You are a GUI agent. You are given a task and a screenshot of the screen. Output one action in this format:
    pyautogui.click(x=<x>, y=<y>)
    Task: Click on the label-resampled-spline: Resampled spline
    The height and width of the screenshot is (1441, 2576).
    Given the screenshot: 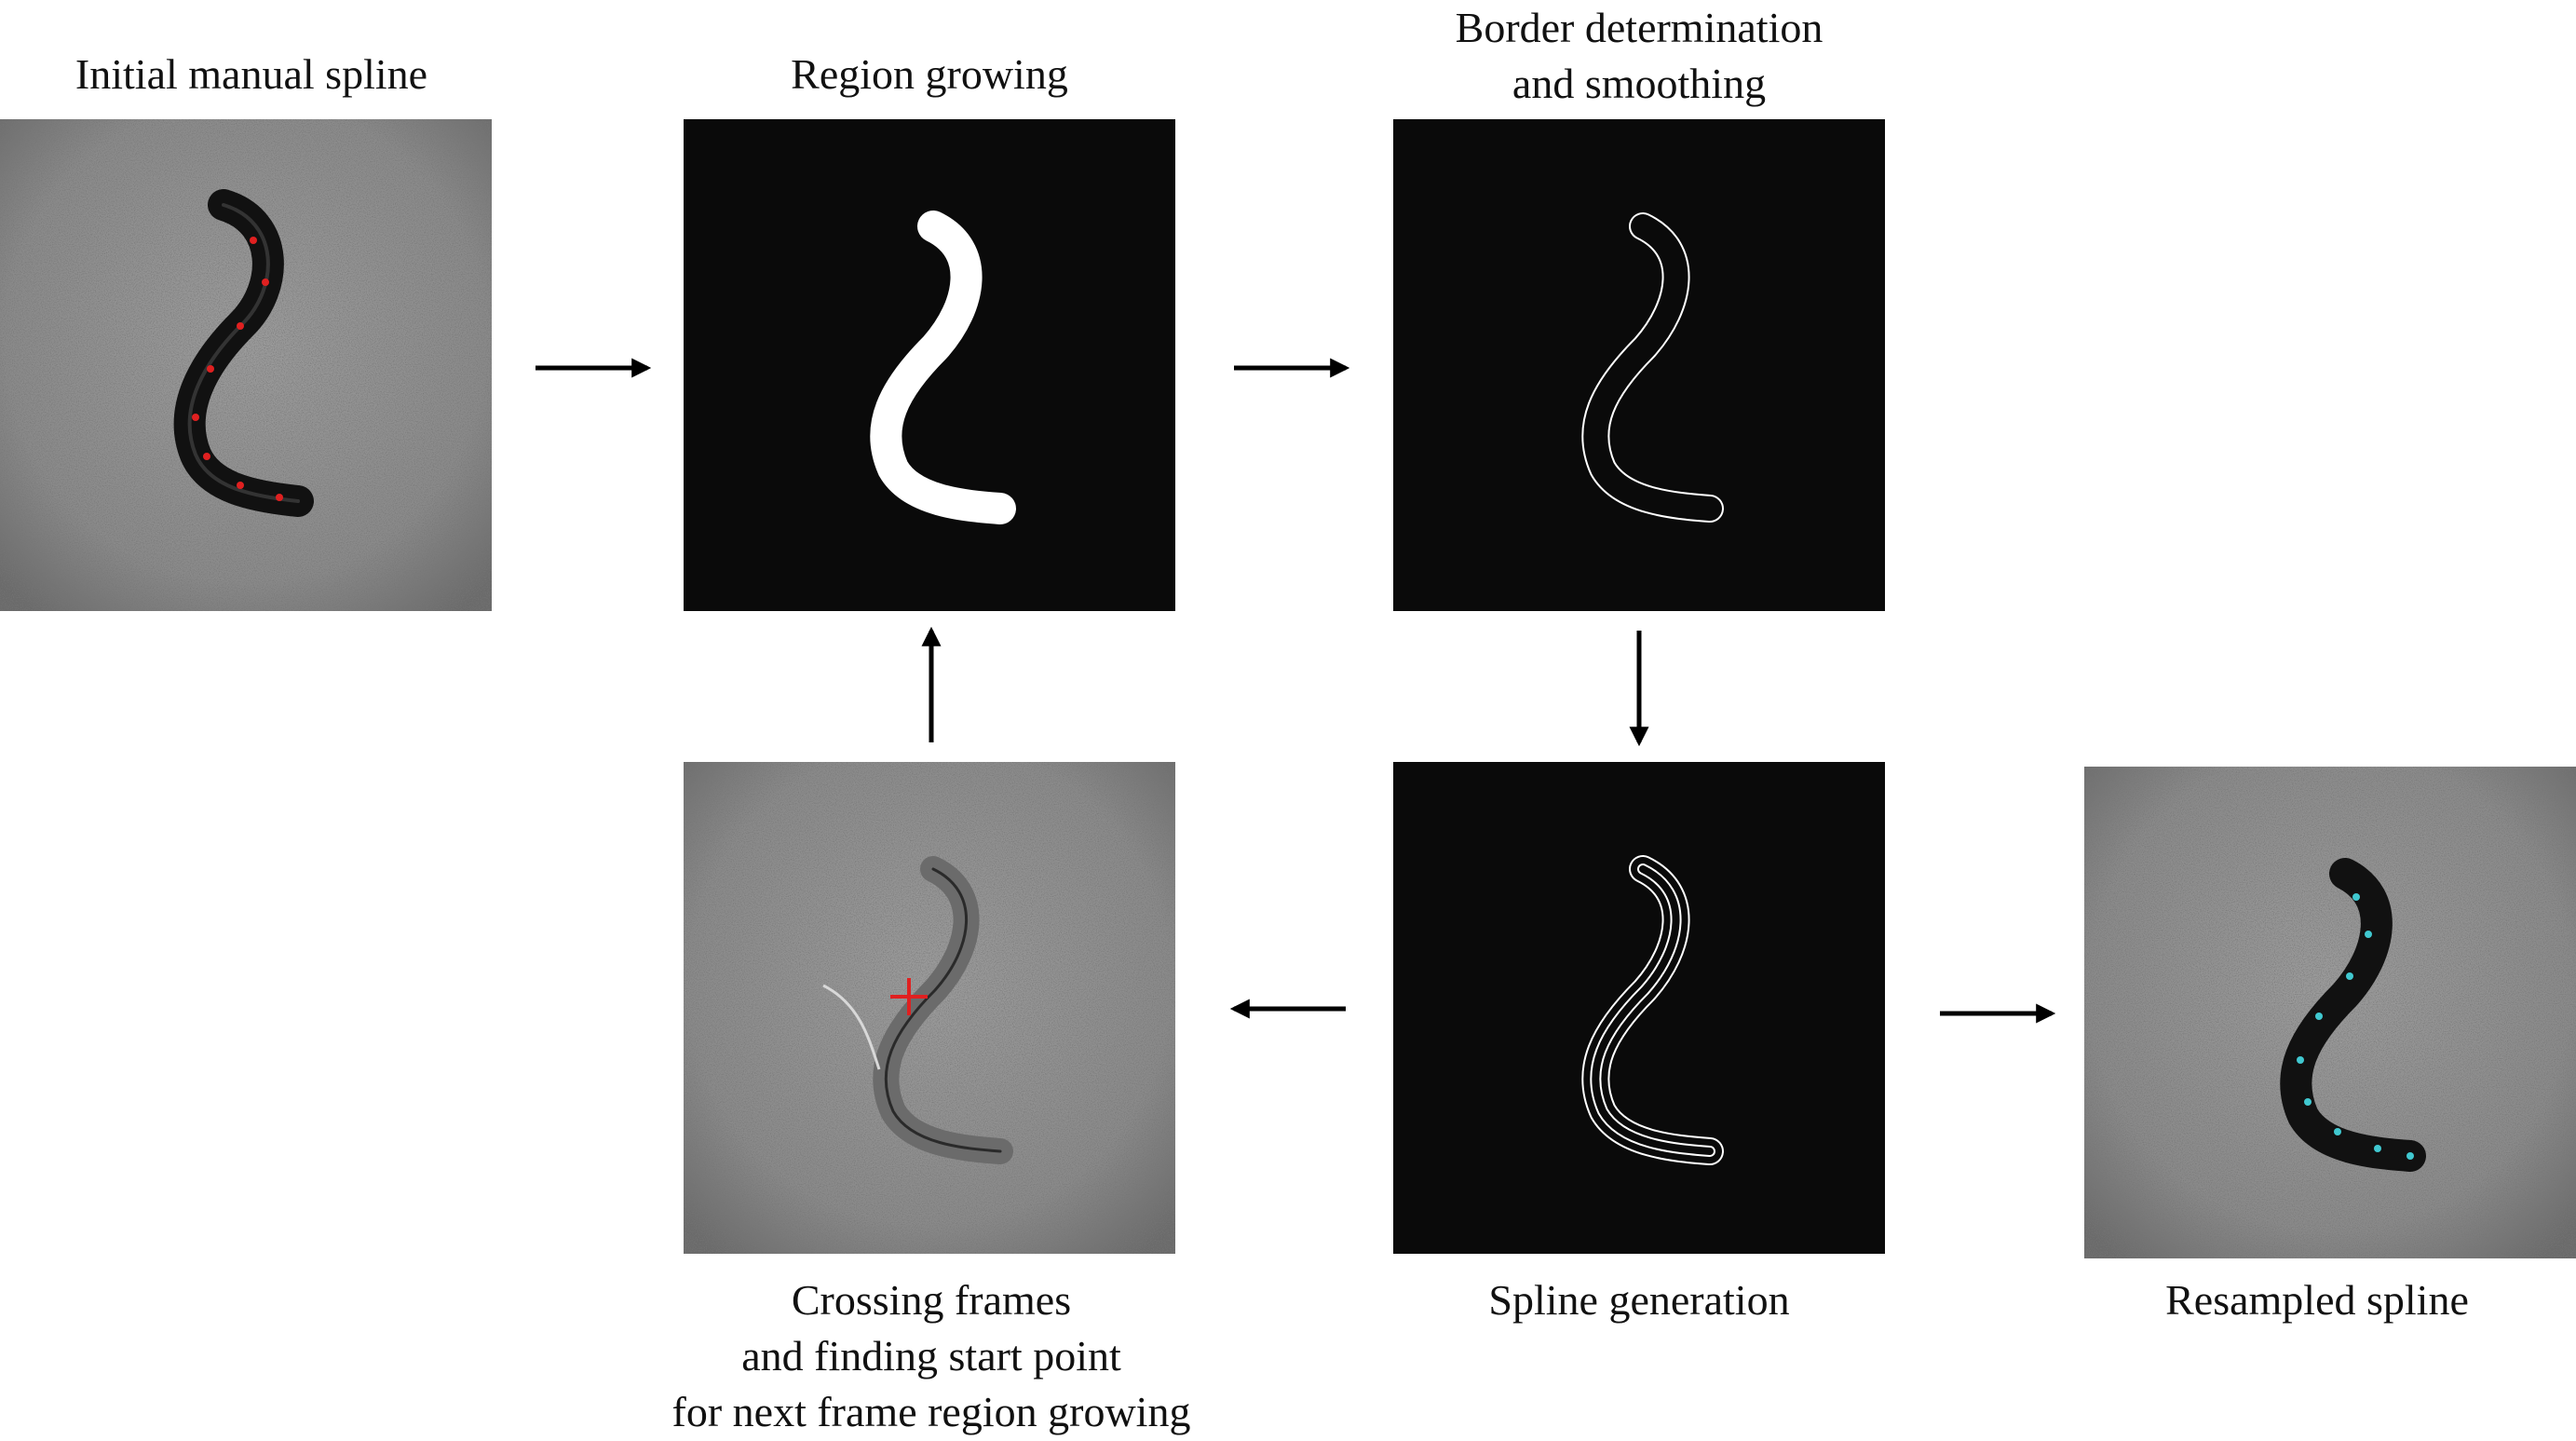 What is the action you would take?
    pyautogui.click(x=2317, y=1300)
    